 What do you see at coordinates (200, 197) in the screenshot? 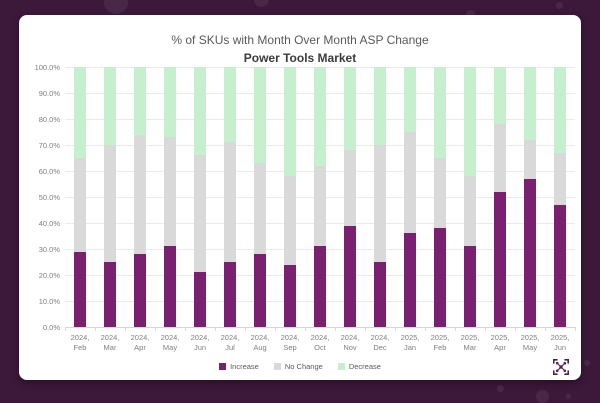
I see `bar-2024-Jun` at bounding box center [200, 197].